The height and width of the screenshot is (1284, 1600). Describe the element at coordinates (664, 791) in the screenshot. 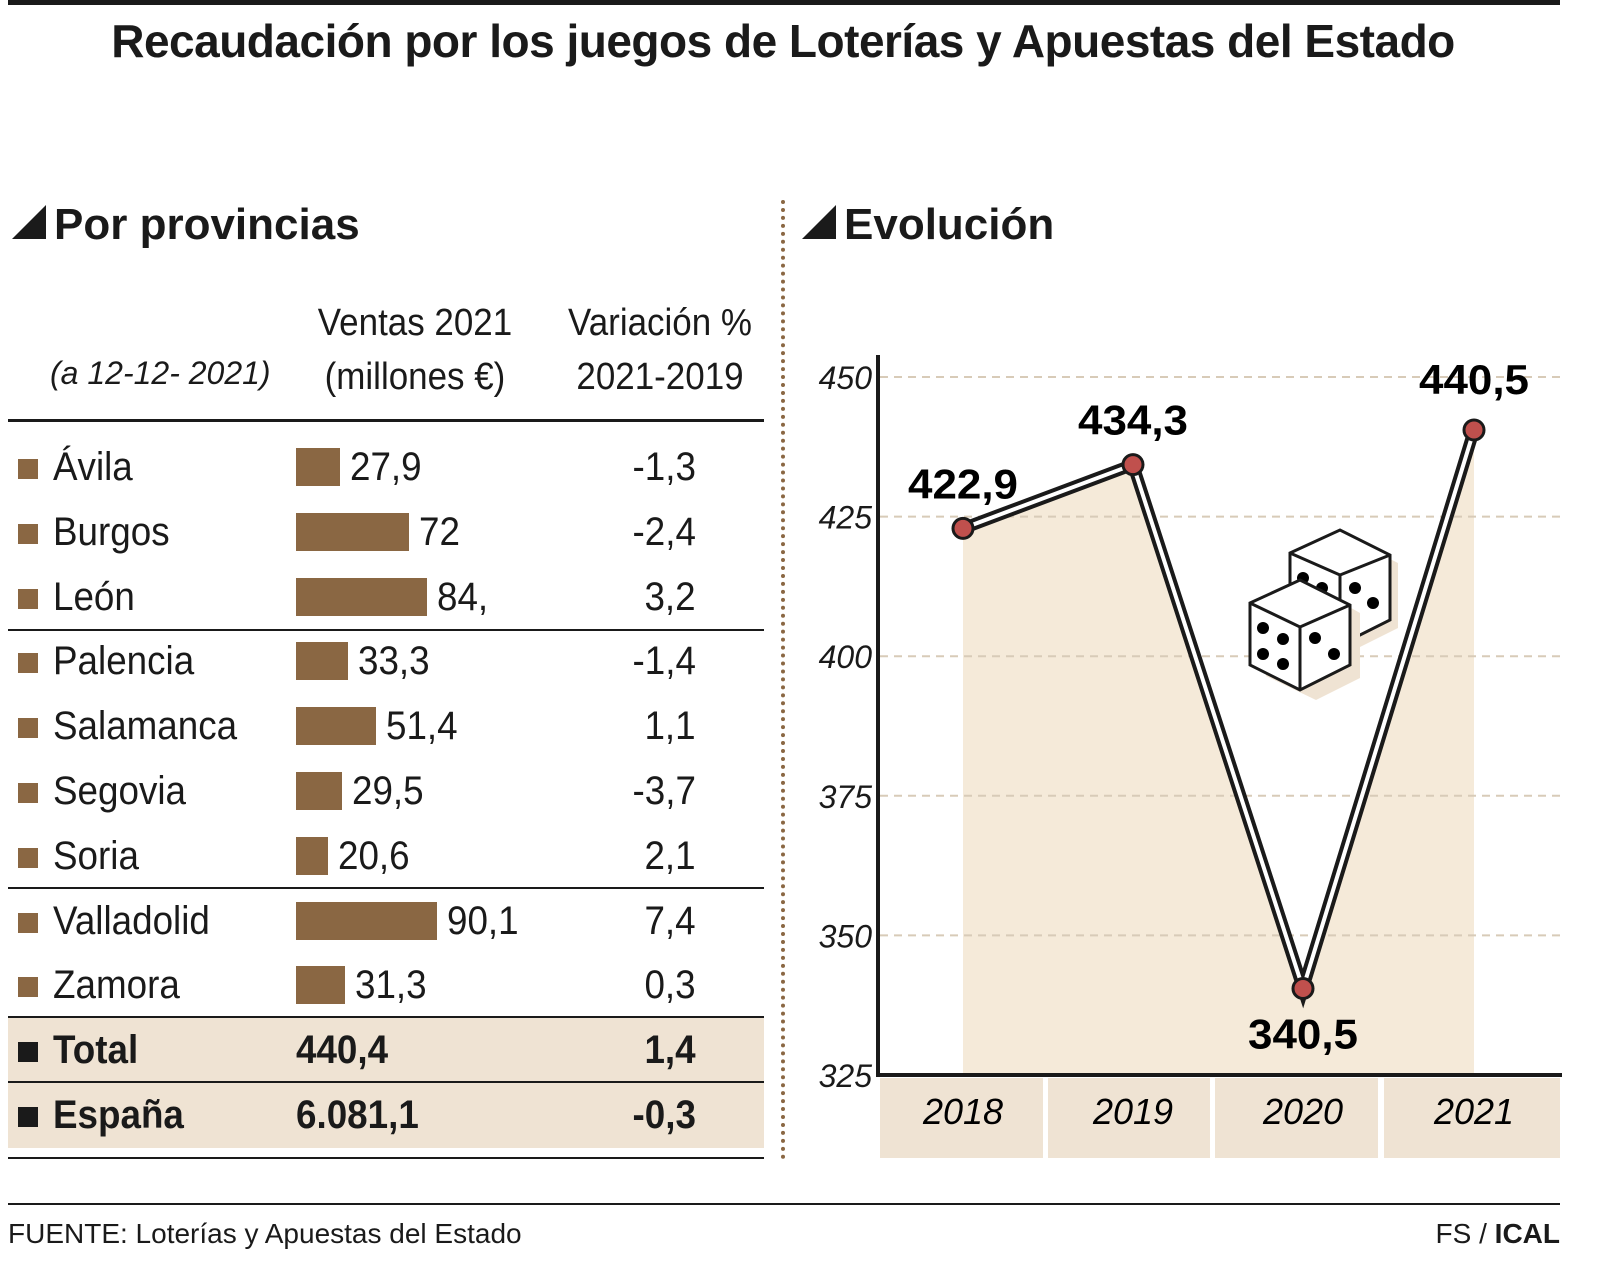

I see `variation-value: -3,7` at that location.